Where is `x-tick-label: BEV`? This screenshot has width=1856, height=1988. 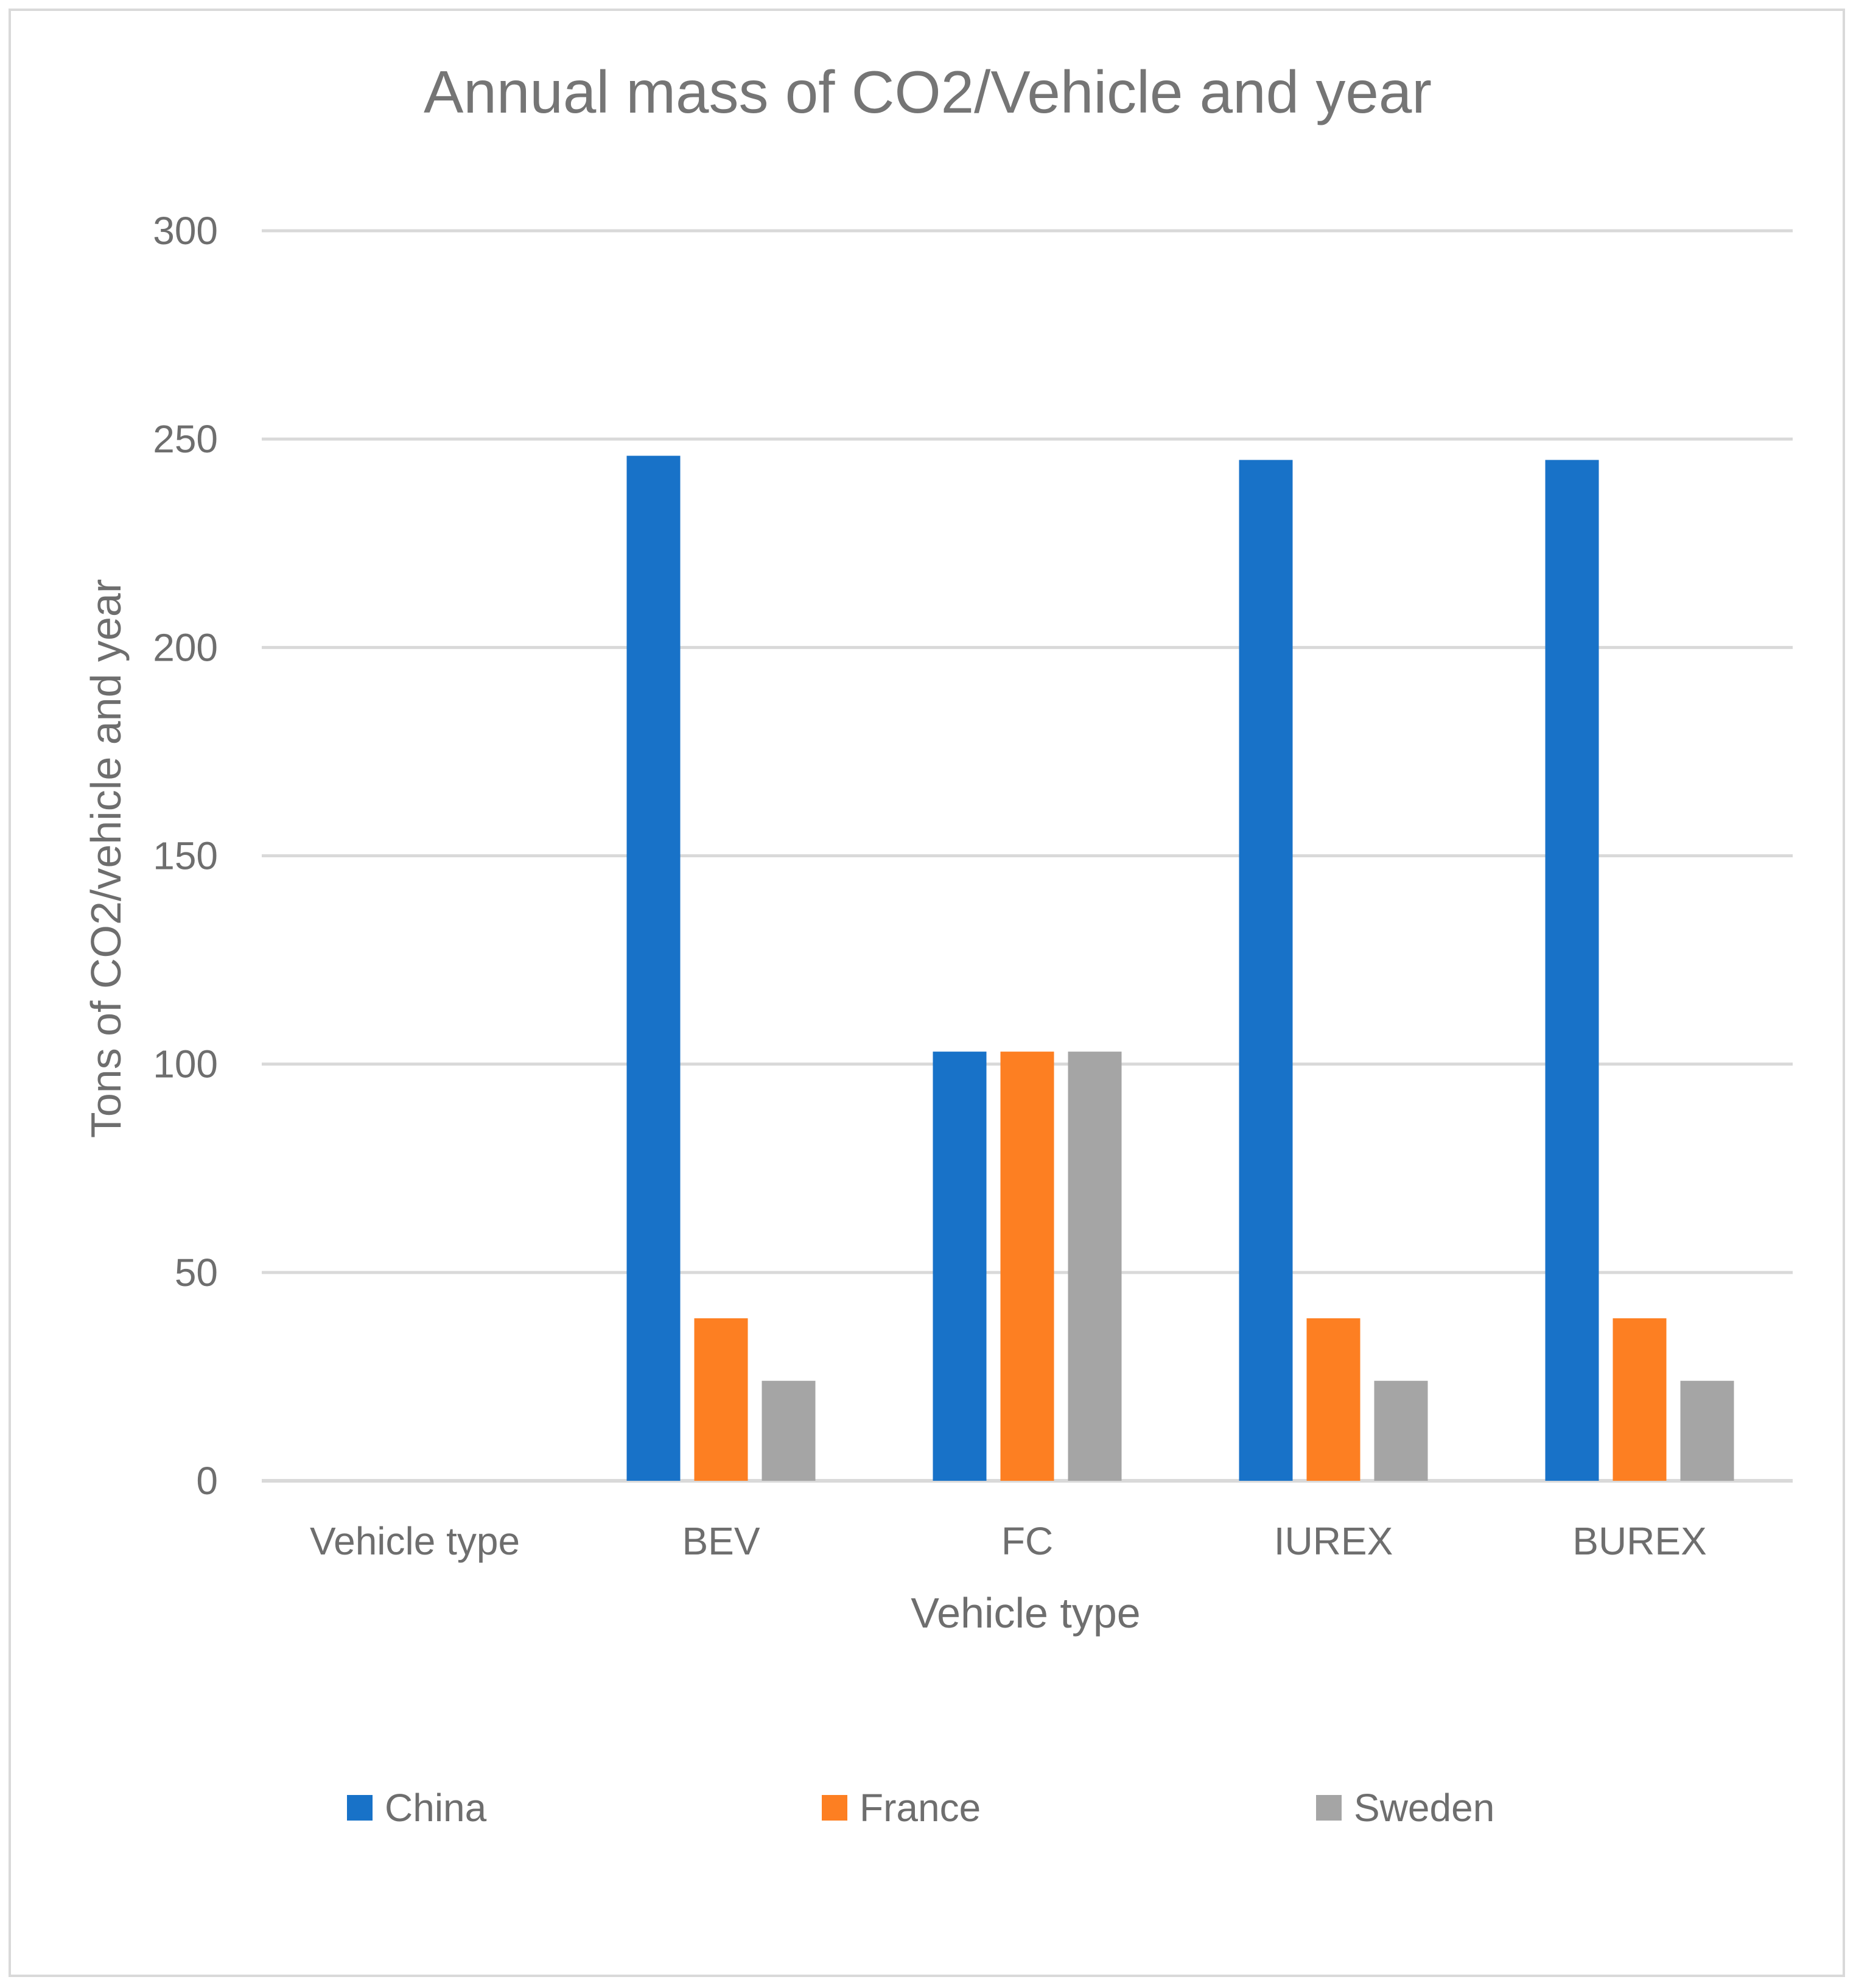
x-tick-label: BEV is located at coordinates (721, 1541).